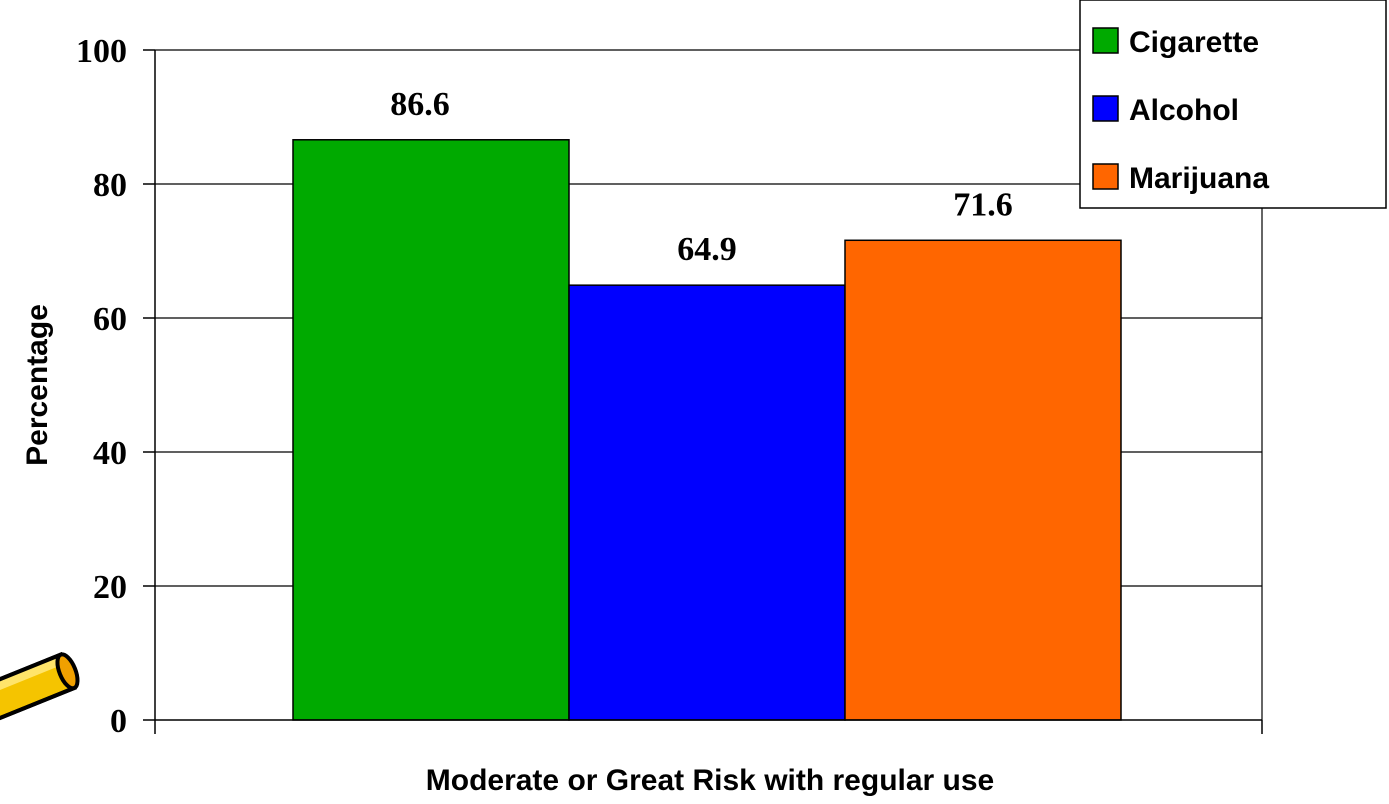 The image size is (1389, 804). Describe the element at coordinates (110, 319) in the screenshot. I see `y-tick-label: 60` at that location.